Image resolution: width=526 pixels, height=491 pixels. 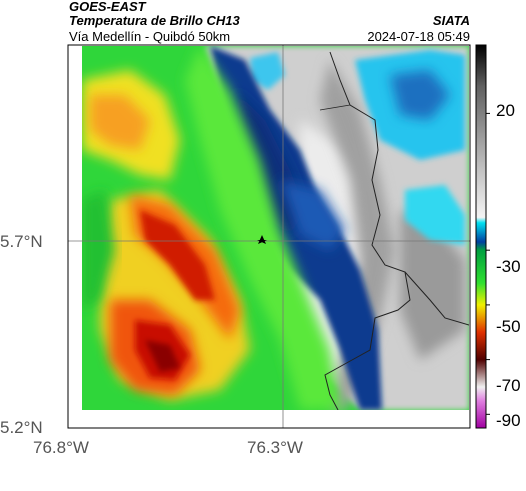 What do you see at coordinates (154, 20) in the screenshot?
I see `product-title: Temperatura de Brillo CH13` at bounding box center [154, 20].